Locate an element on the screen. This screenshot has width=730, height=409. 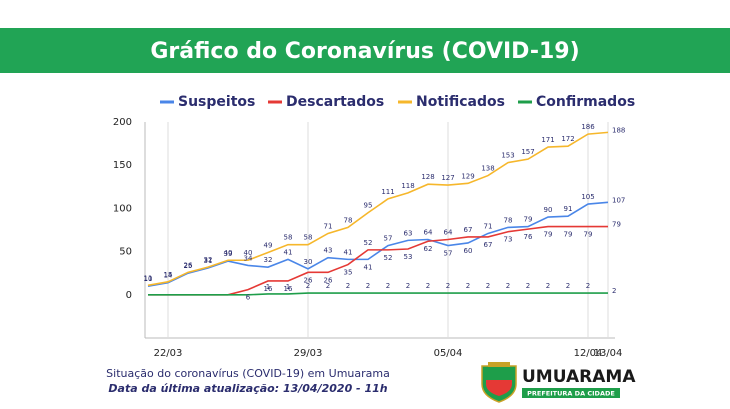
value-label: 107 is located at coordinates (618, 200).